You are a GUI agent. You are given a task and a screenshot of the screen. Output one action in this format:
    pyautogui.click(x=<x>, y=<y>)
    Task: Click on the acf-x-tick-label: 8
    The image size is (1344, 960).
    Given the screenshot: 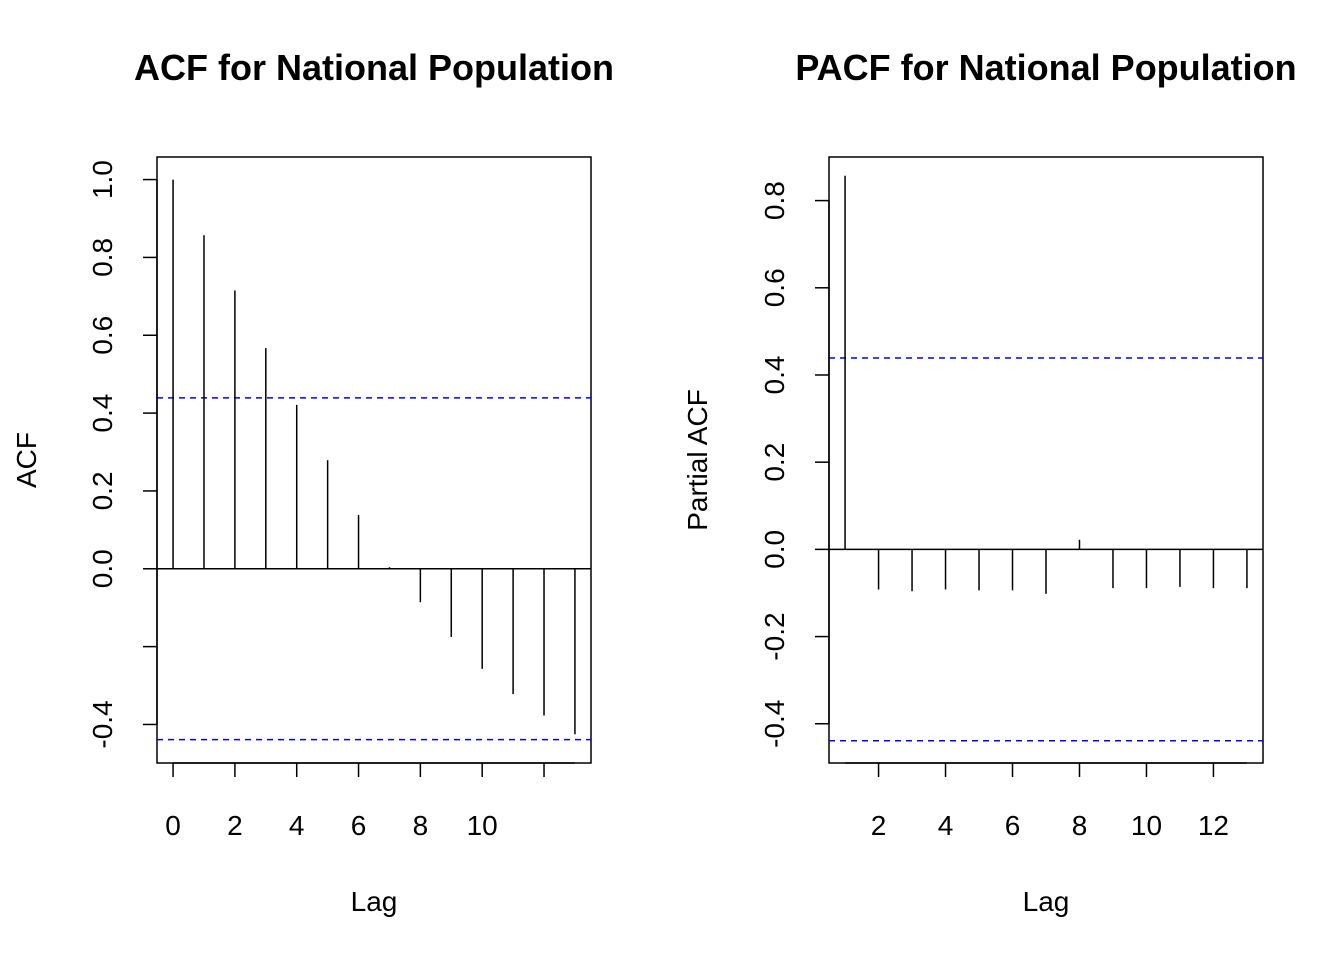 What is the action you would take?
    pyautogui.click(x=421, y=825)
    